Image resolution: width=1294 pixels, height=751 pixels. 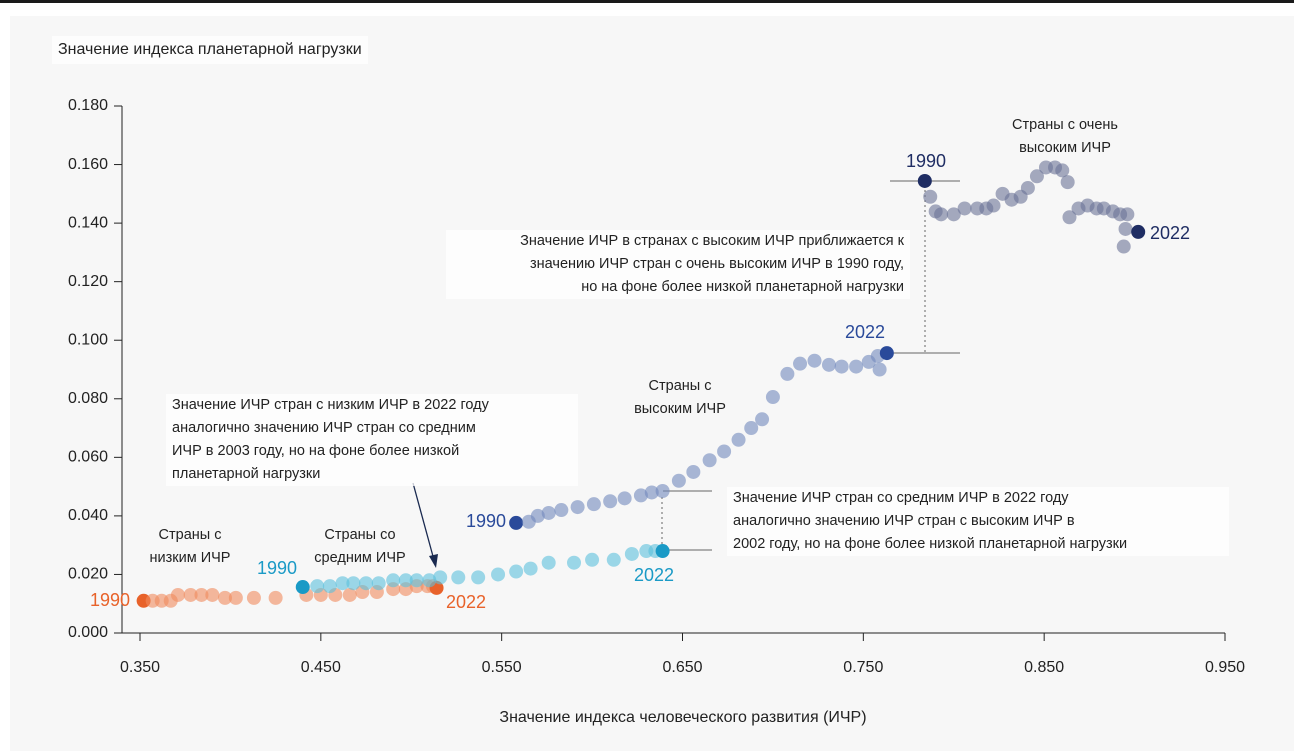 What do you see at coordinates (88, 398) in the screenshot?
I see `y-tick-label: 0.080` at bounding box center [88, 398].